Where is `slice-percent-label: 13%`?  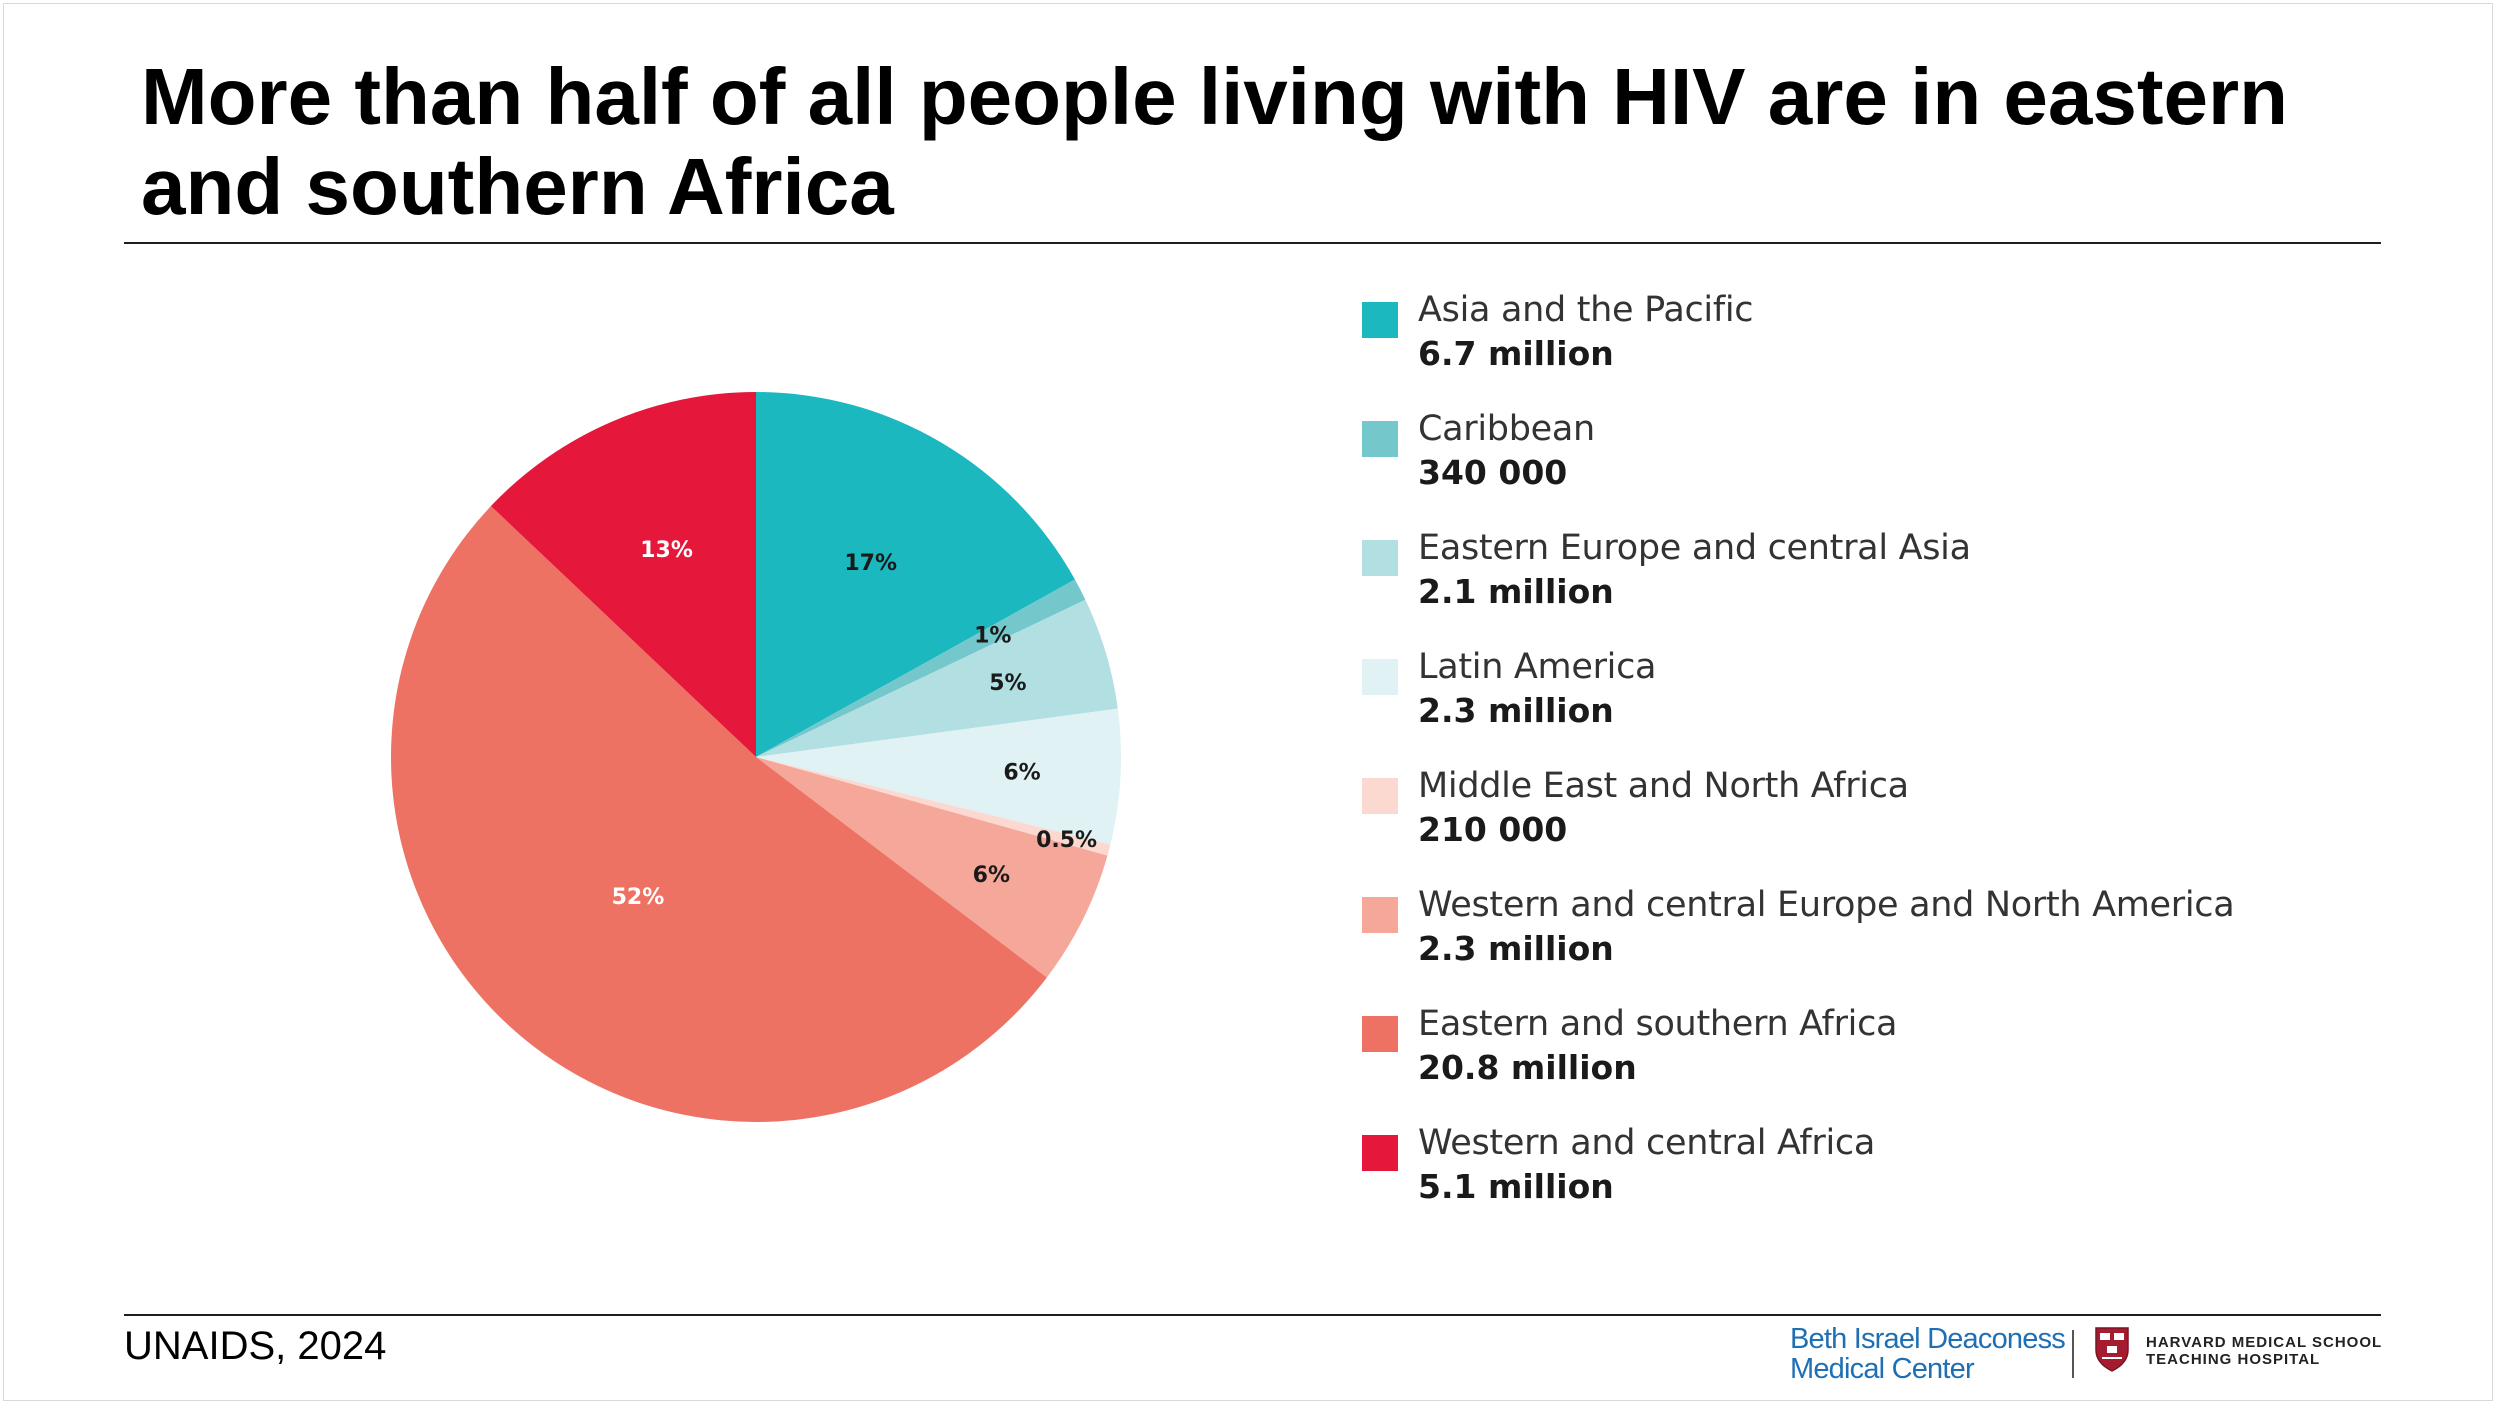 slice-percent-label: 13% is located at coordinates (666, 550).